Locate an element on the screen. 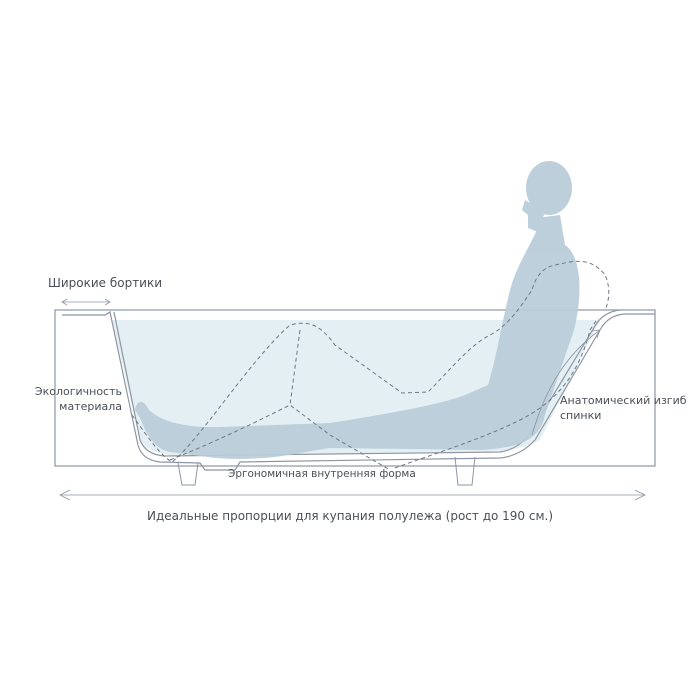 This screenshot has width=700, height=700. label-ergonomic-shape: Эргономичная внутренняя форма is located at coordinates (322, 474).